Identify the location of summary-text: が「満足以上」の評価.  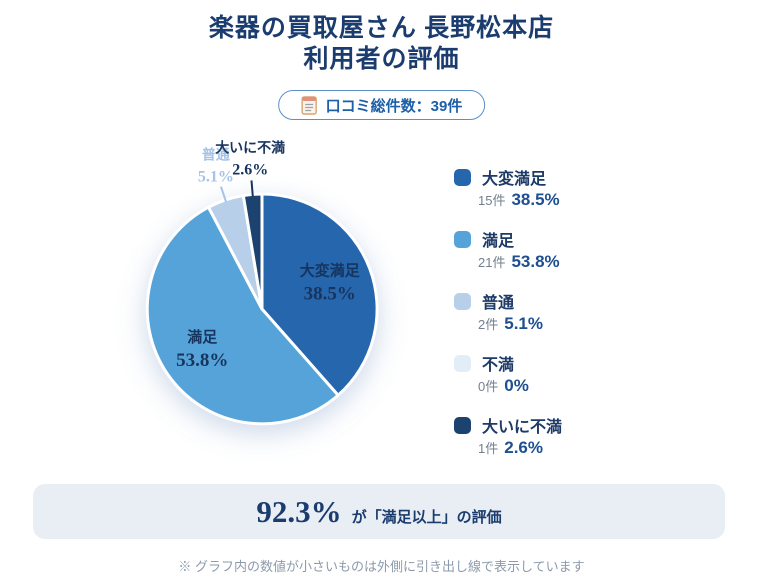
(426, 517).